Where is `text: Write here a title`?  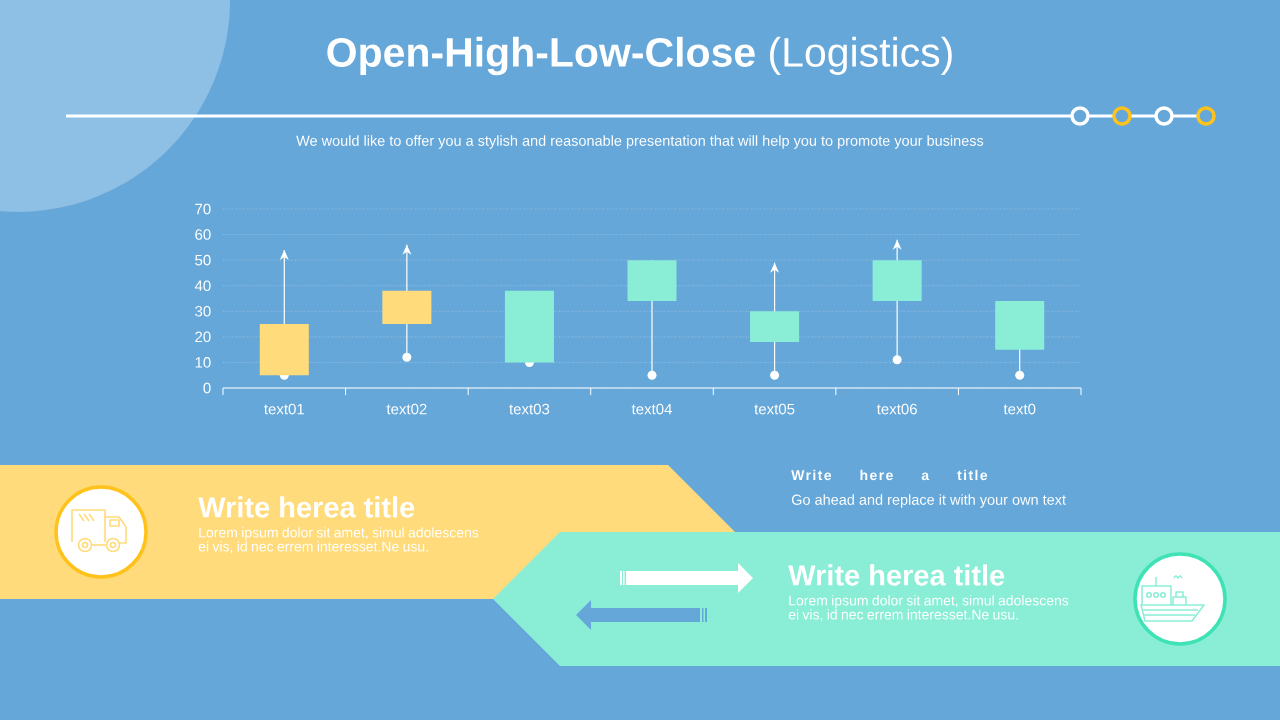
text: Write here a title is located at coordinates (889, 475).